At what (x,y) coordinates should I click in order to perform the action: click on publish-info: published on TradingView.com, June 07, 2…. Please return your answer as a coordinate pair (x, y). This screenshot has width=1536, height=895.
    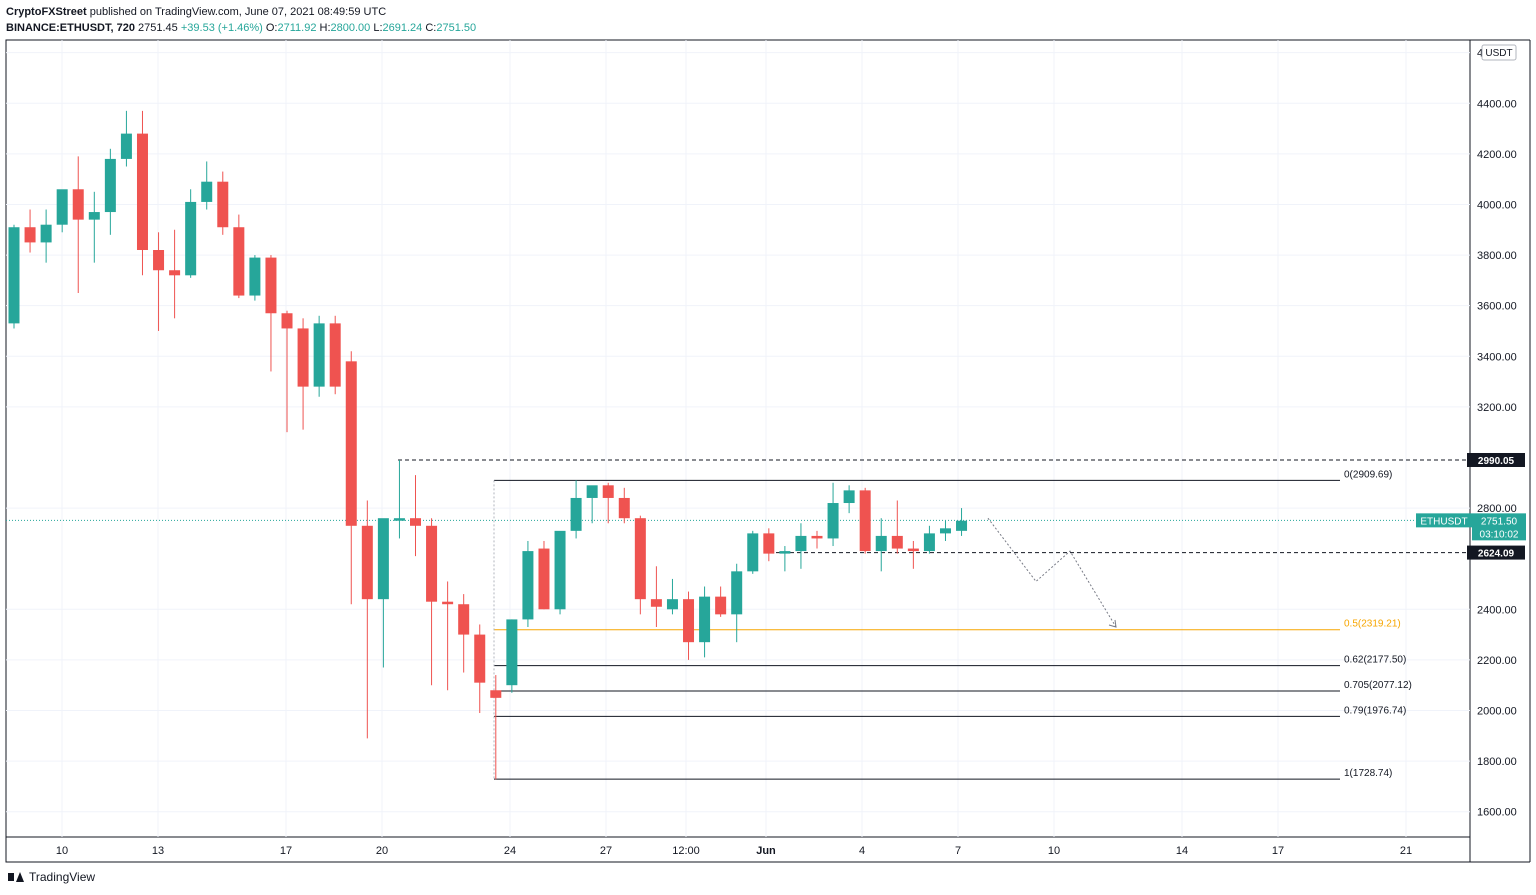
    Looking at the image, I should click on (238, 12).